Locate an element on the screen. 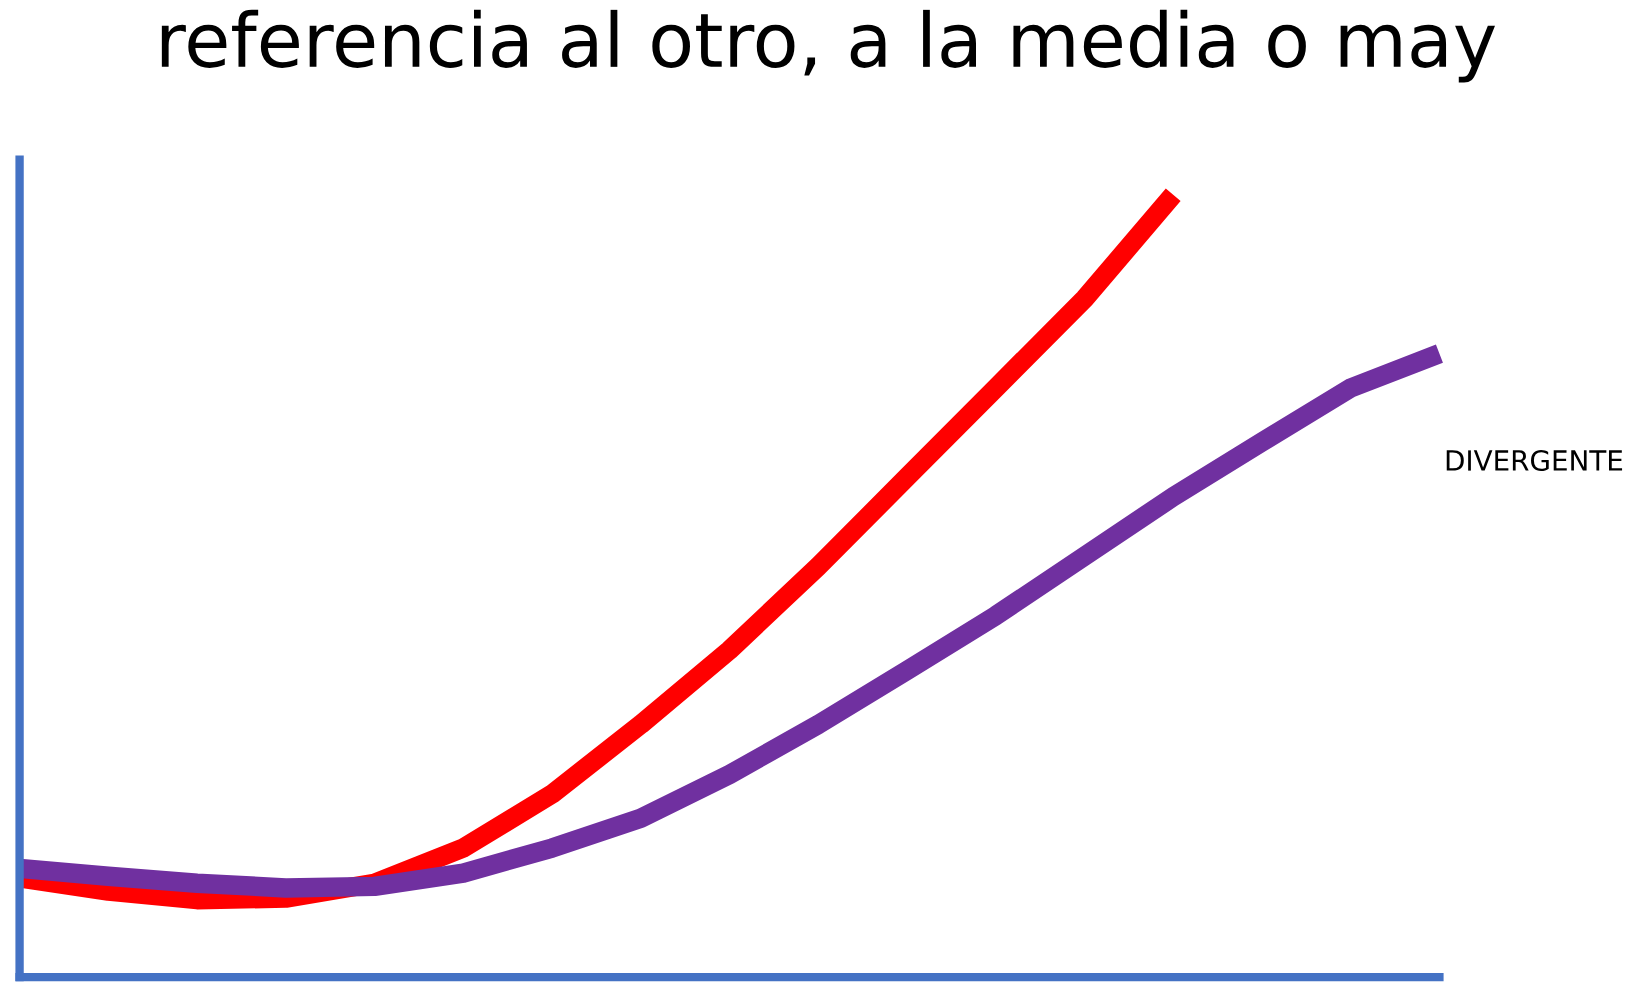  text: DIVERGENTE is located at coordinates (1534, 461).